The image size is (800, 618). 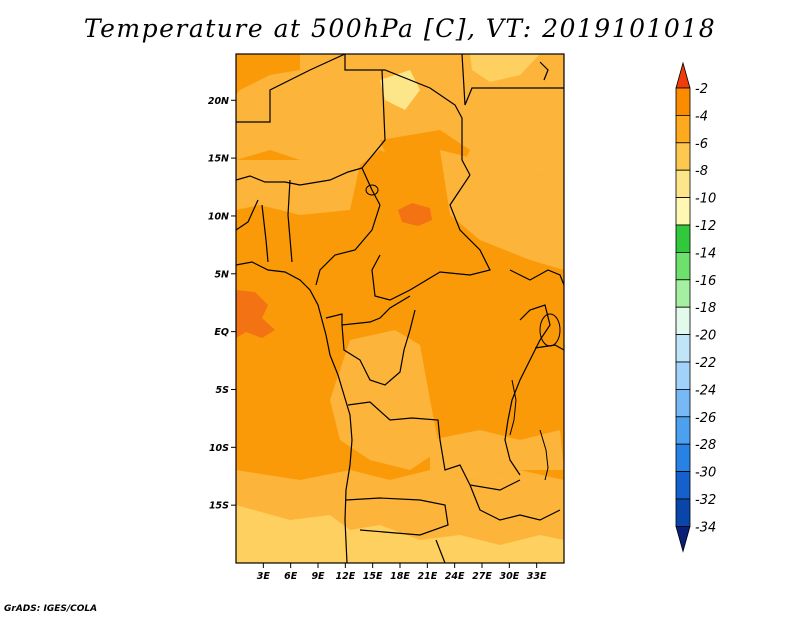 I want to click on border-sahel-west, so click(x=299, y=176).